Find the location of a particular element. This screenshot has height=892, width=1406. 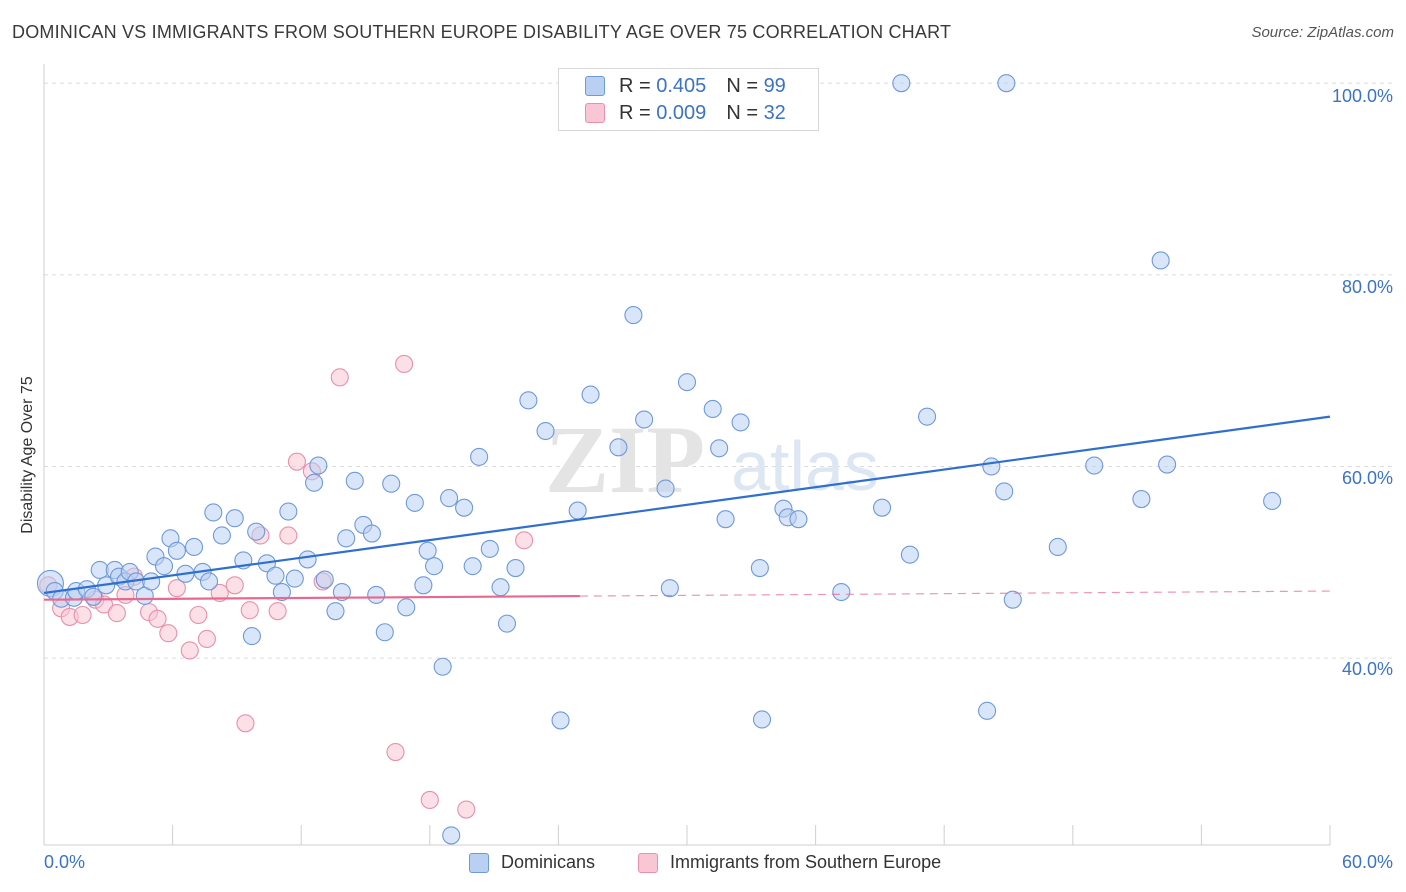

legend-r-value: 0.009 is located at coordinates (681, 112).